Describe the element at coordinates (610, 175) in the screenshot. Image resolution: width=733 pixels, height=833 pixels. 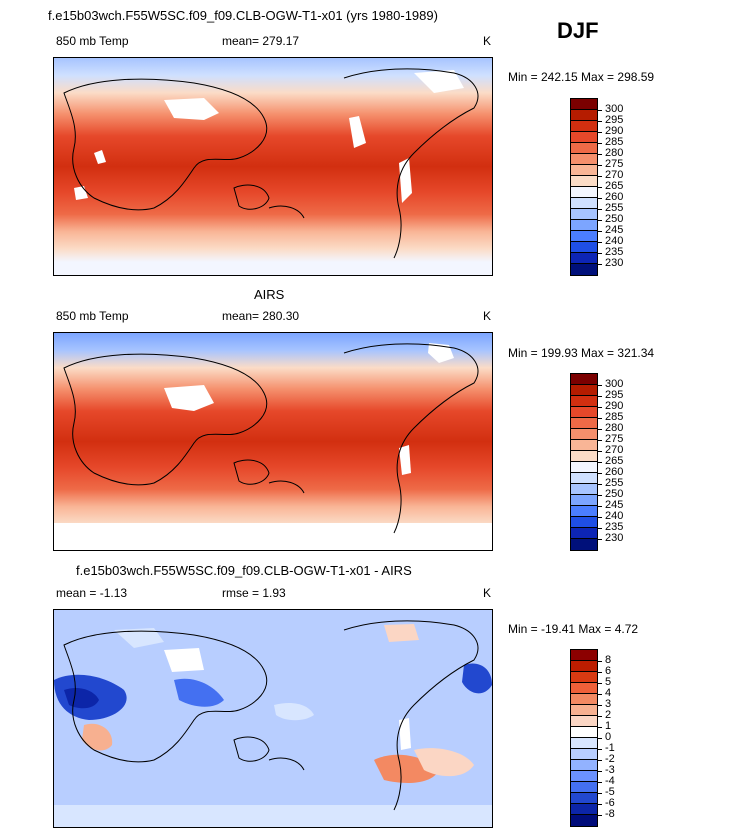
I see `cbar1-tick: 270` at that location.